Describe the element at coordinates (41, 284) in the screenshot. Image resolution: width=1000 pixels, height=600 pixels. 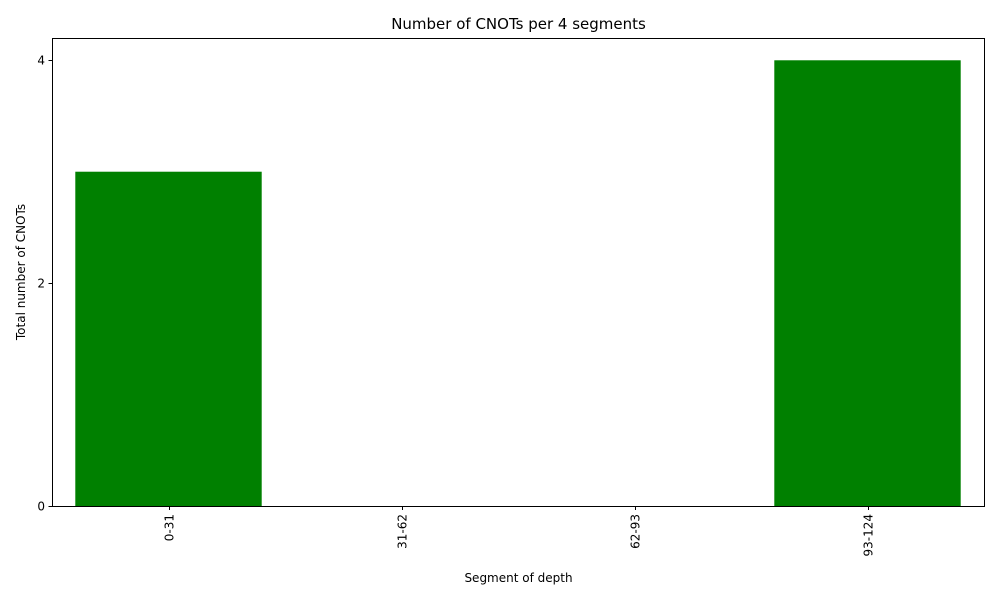
I see `y-tick-label: 2` at that location.